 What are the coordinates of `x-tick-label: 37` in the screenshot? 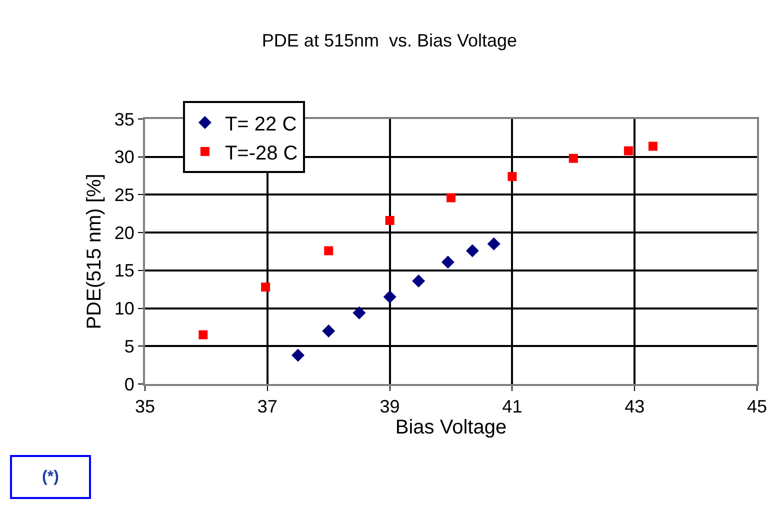 It's located at (267, 406).